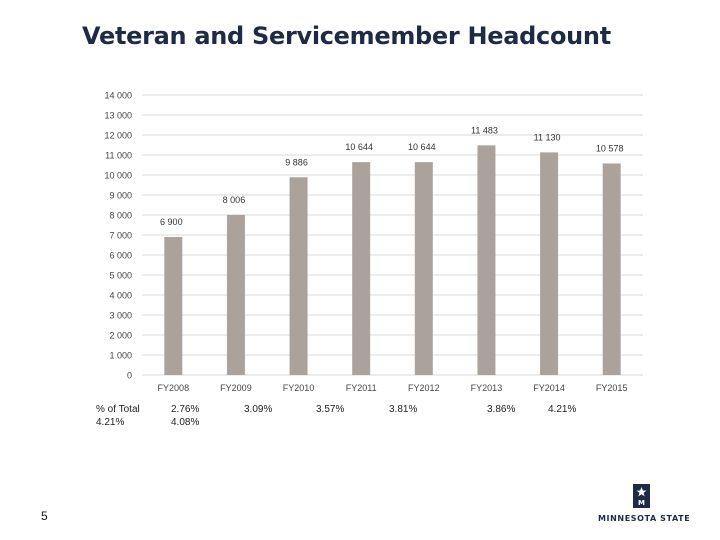  Describe the element at coordinates (118, 176) in the screenshot. I see `y-tick-label: 10 000` at that location.